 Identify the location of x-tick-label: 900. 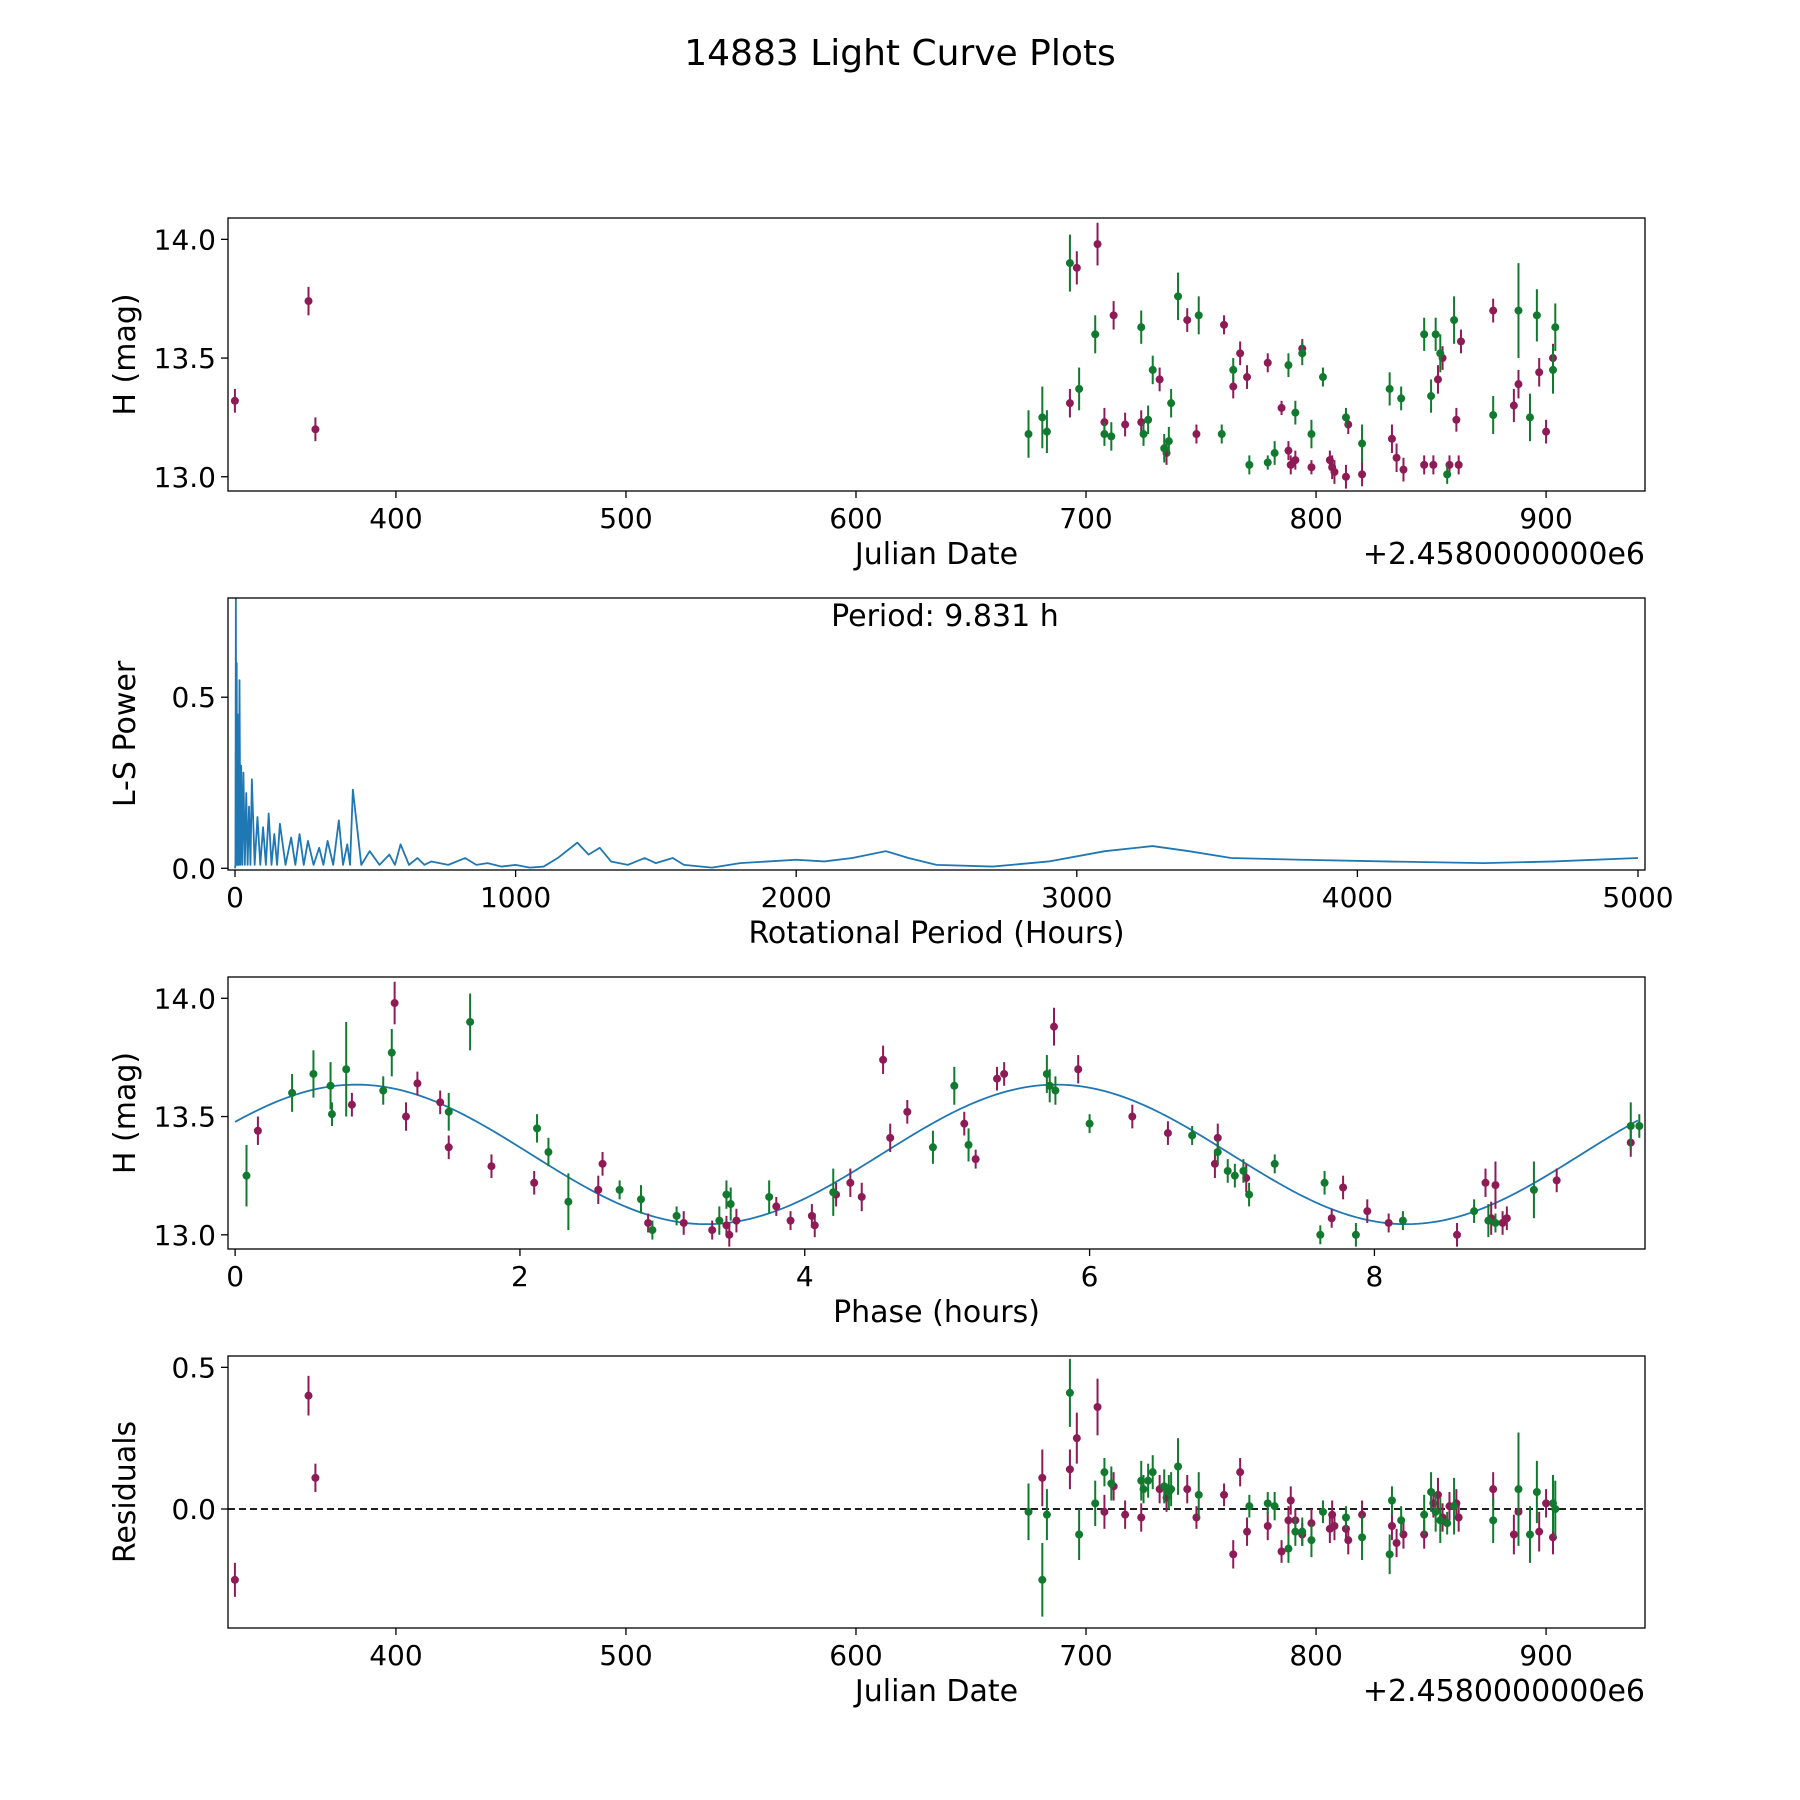
(1545, 518).